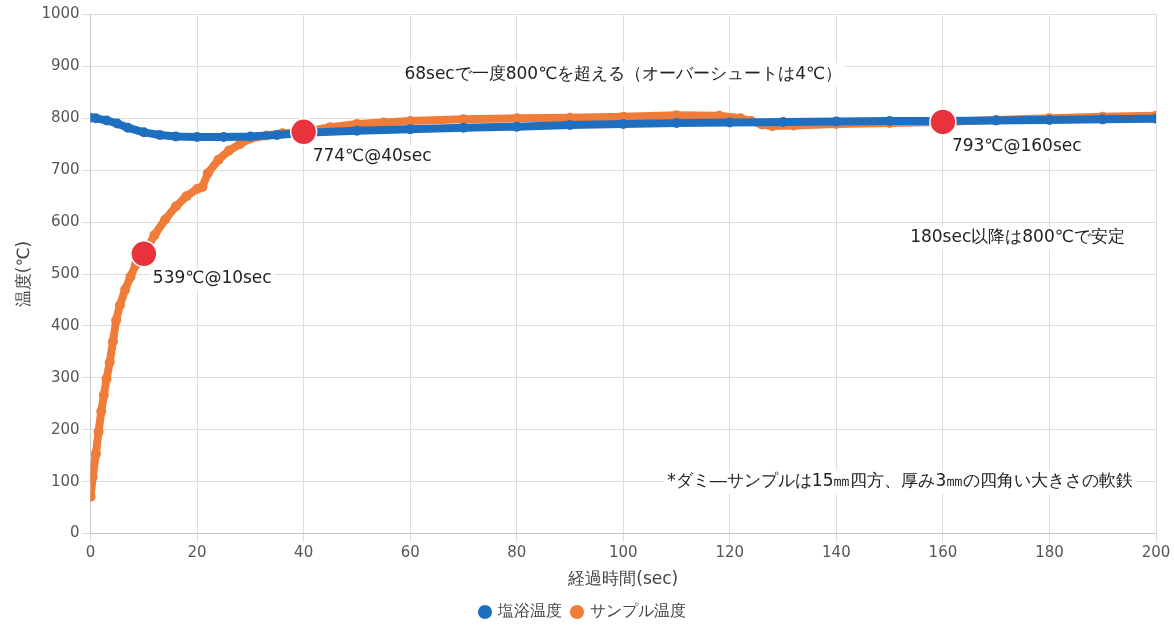 The height and width of the screenshot is (638, 1174). What do you see at coordinates (22, 274) in the screenshot?
I see `y-axis-title: 温度(℃)` at bounding box center [22, 274].